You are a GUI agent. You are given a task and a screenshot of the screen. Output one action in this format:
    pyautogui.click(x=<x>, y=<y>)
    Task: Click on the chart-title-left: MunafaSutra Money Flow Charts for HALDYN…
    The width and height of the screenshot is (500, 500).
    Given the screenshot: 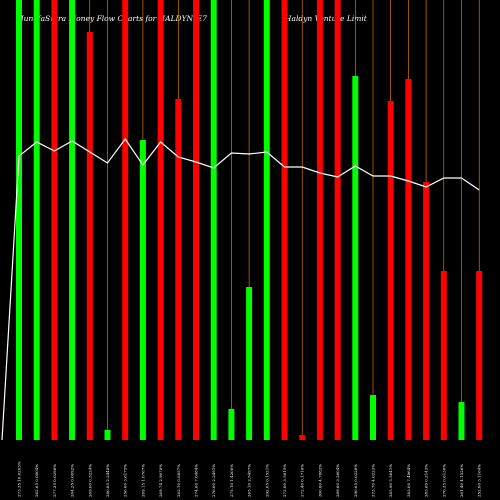 What is the action you would take?
    pyautogui.click(x=111, y=18)
    